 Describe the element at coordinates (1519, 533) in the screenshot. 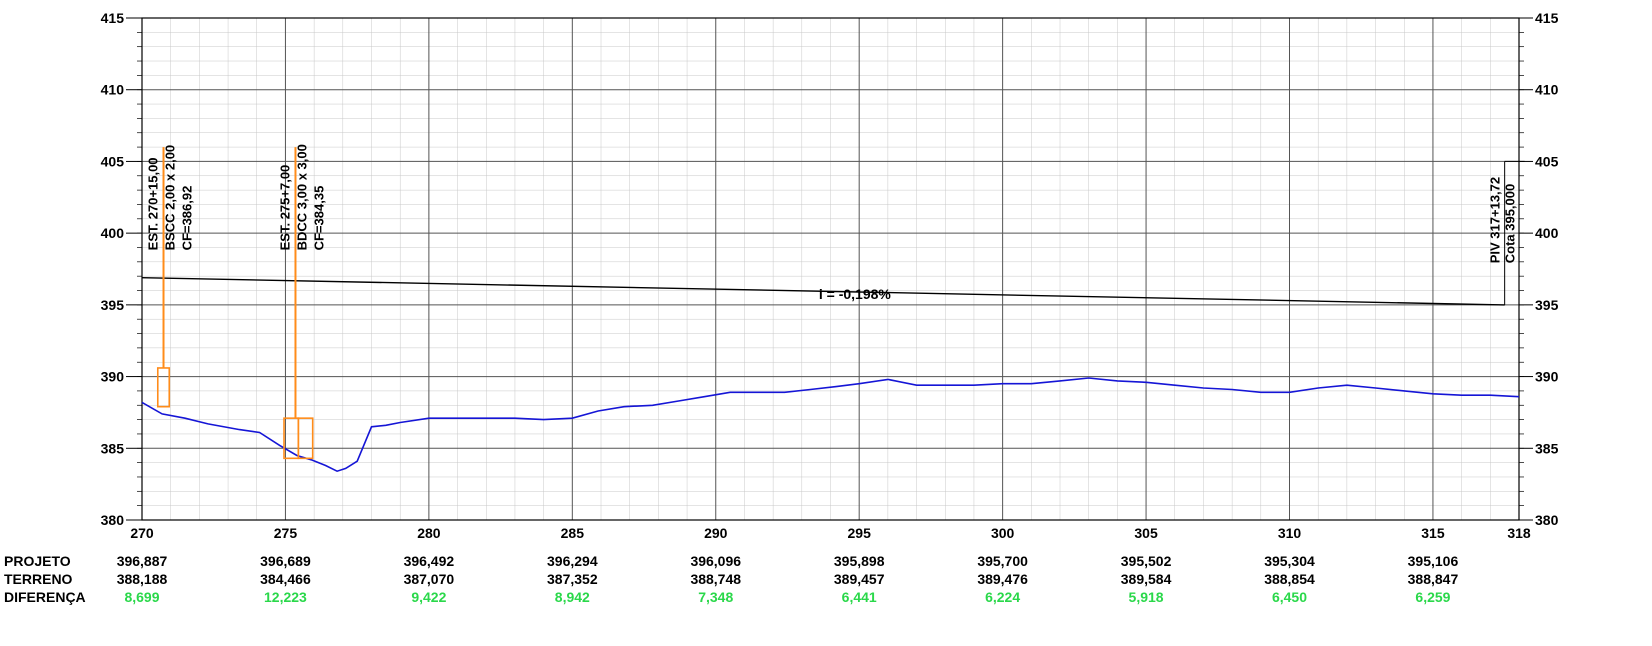

I see `x-tick-label: 318` at that location.